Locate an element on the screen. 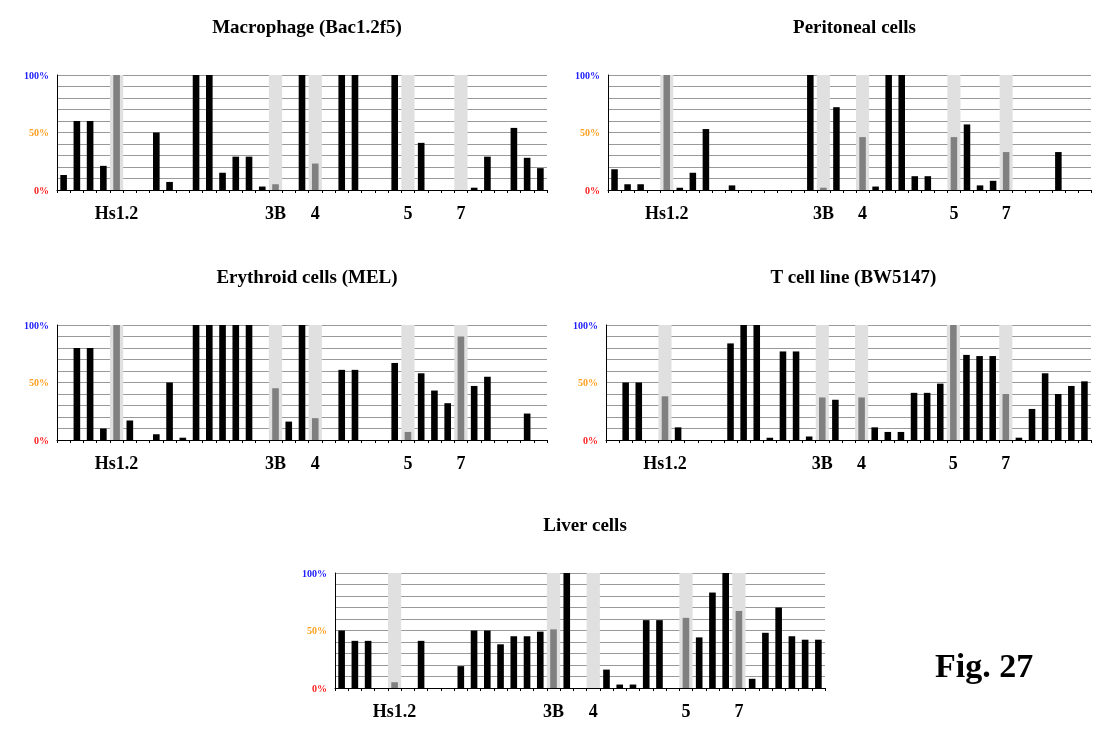 The height and width of the screenshot is (730, 1099). chart-title: Liver cells is located at coordinates (585, 524).